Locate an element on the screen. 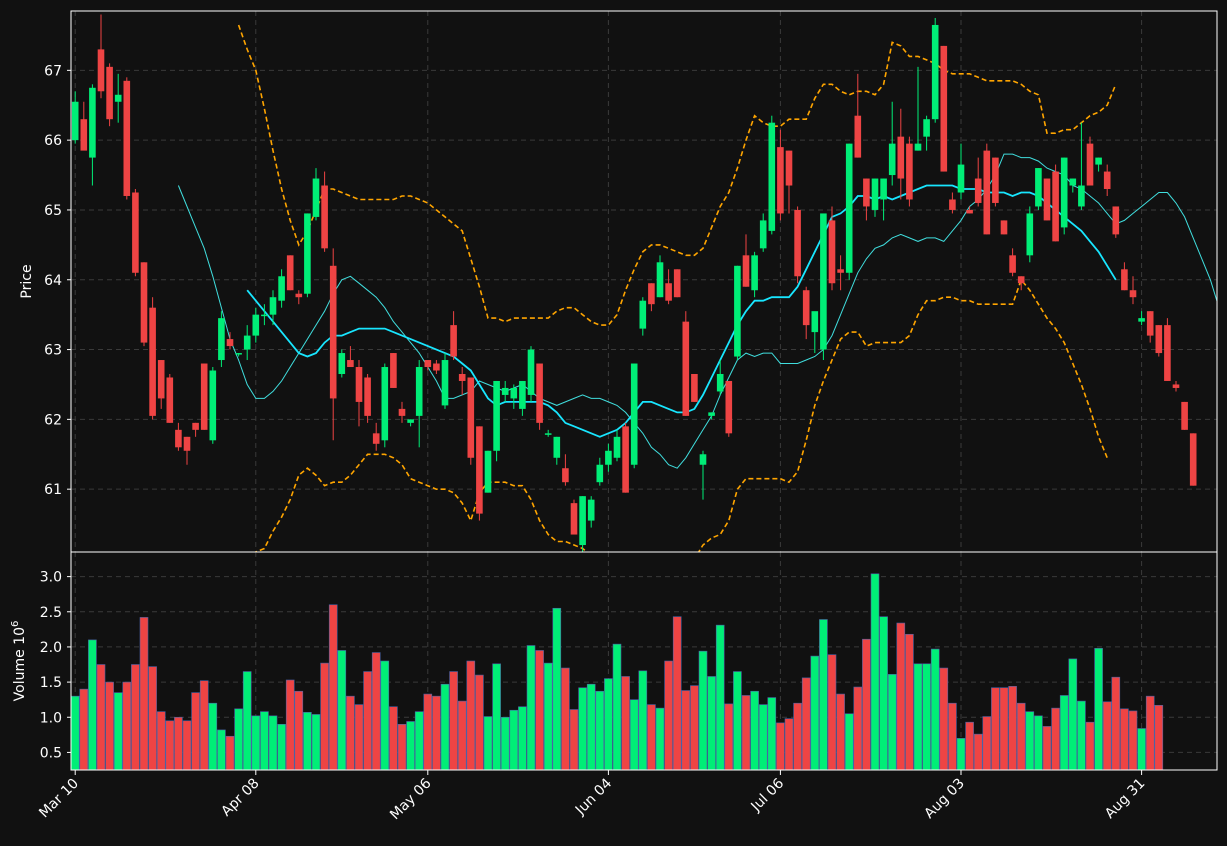 Image resolution: width=1227 pixels, height=846 pixels. volume-tick-label: 1.0 is located at coordinates (51, 718).